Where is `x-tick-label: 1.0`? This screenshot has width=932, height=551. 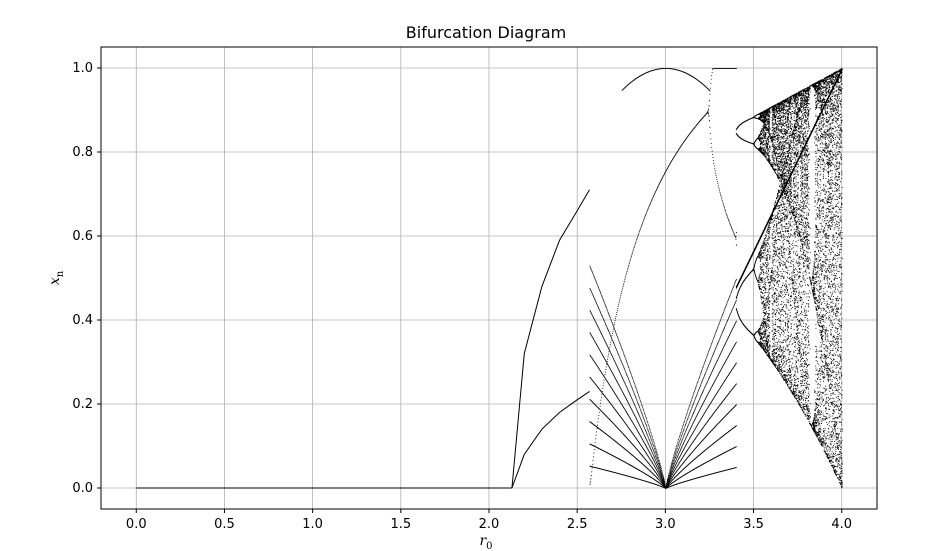 x-tick-label: 1.0 is located at coordinates (312, 524).